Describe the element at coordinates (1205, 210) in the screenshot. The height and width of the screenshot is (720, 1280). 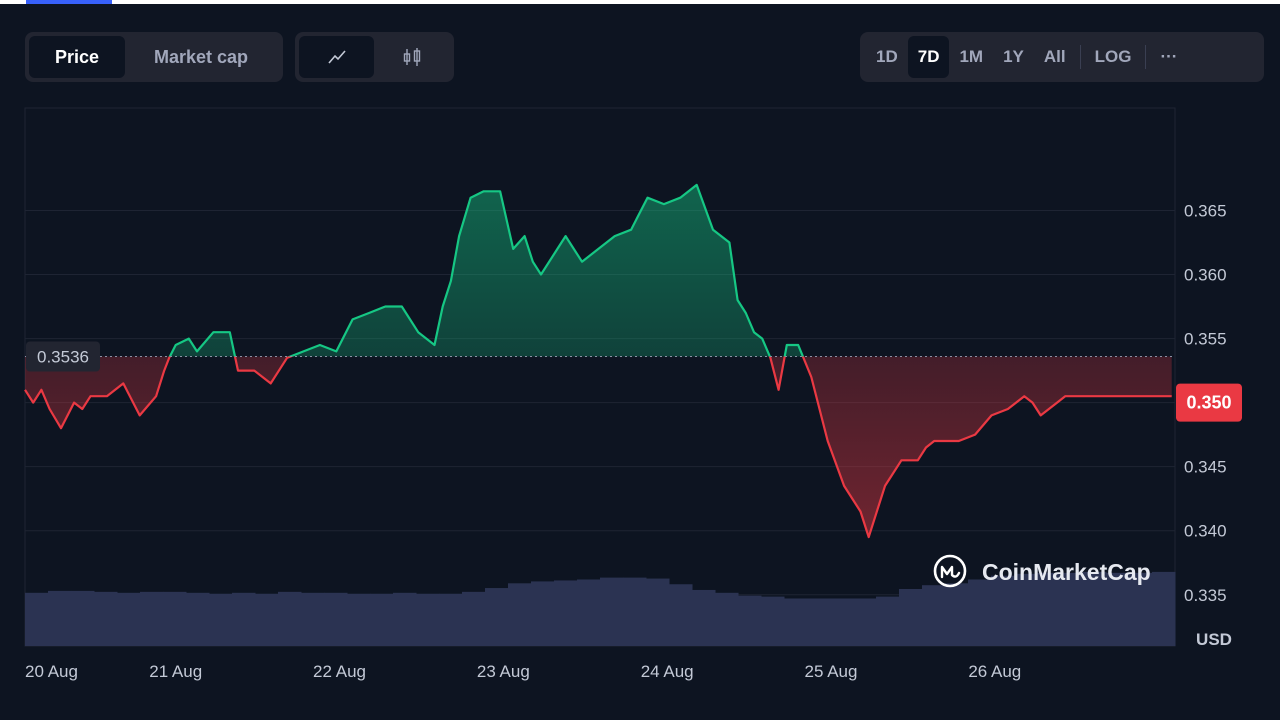
I see `y-tick-label: 0.365` at that location.